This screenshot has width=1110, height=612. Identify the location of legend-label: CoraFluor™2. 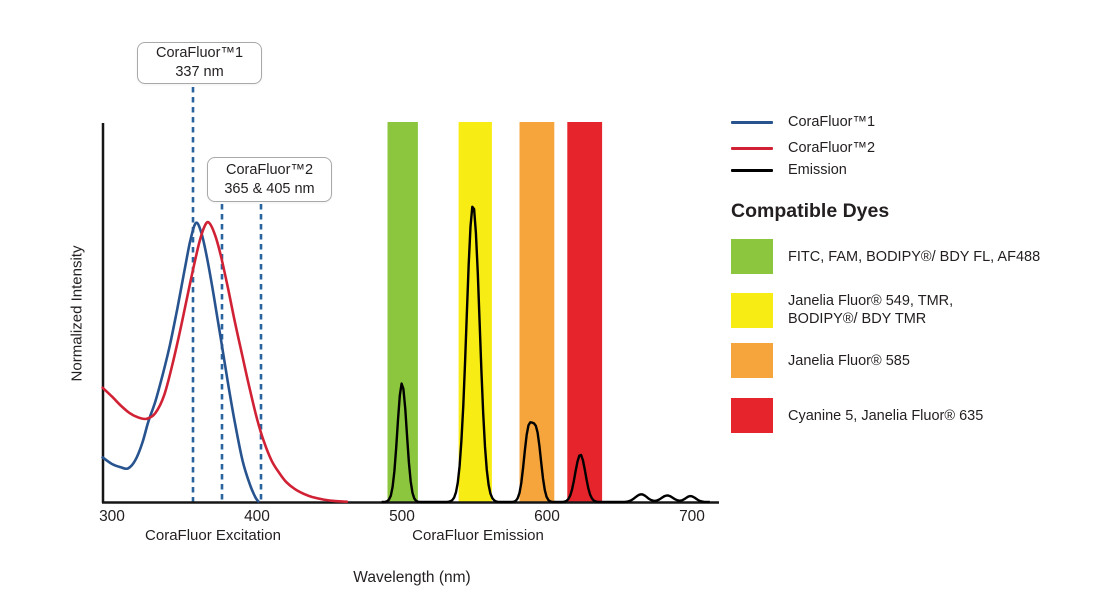
(832, 148).